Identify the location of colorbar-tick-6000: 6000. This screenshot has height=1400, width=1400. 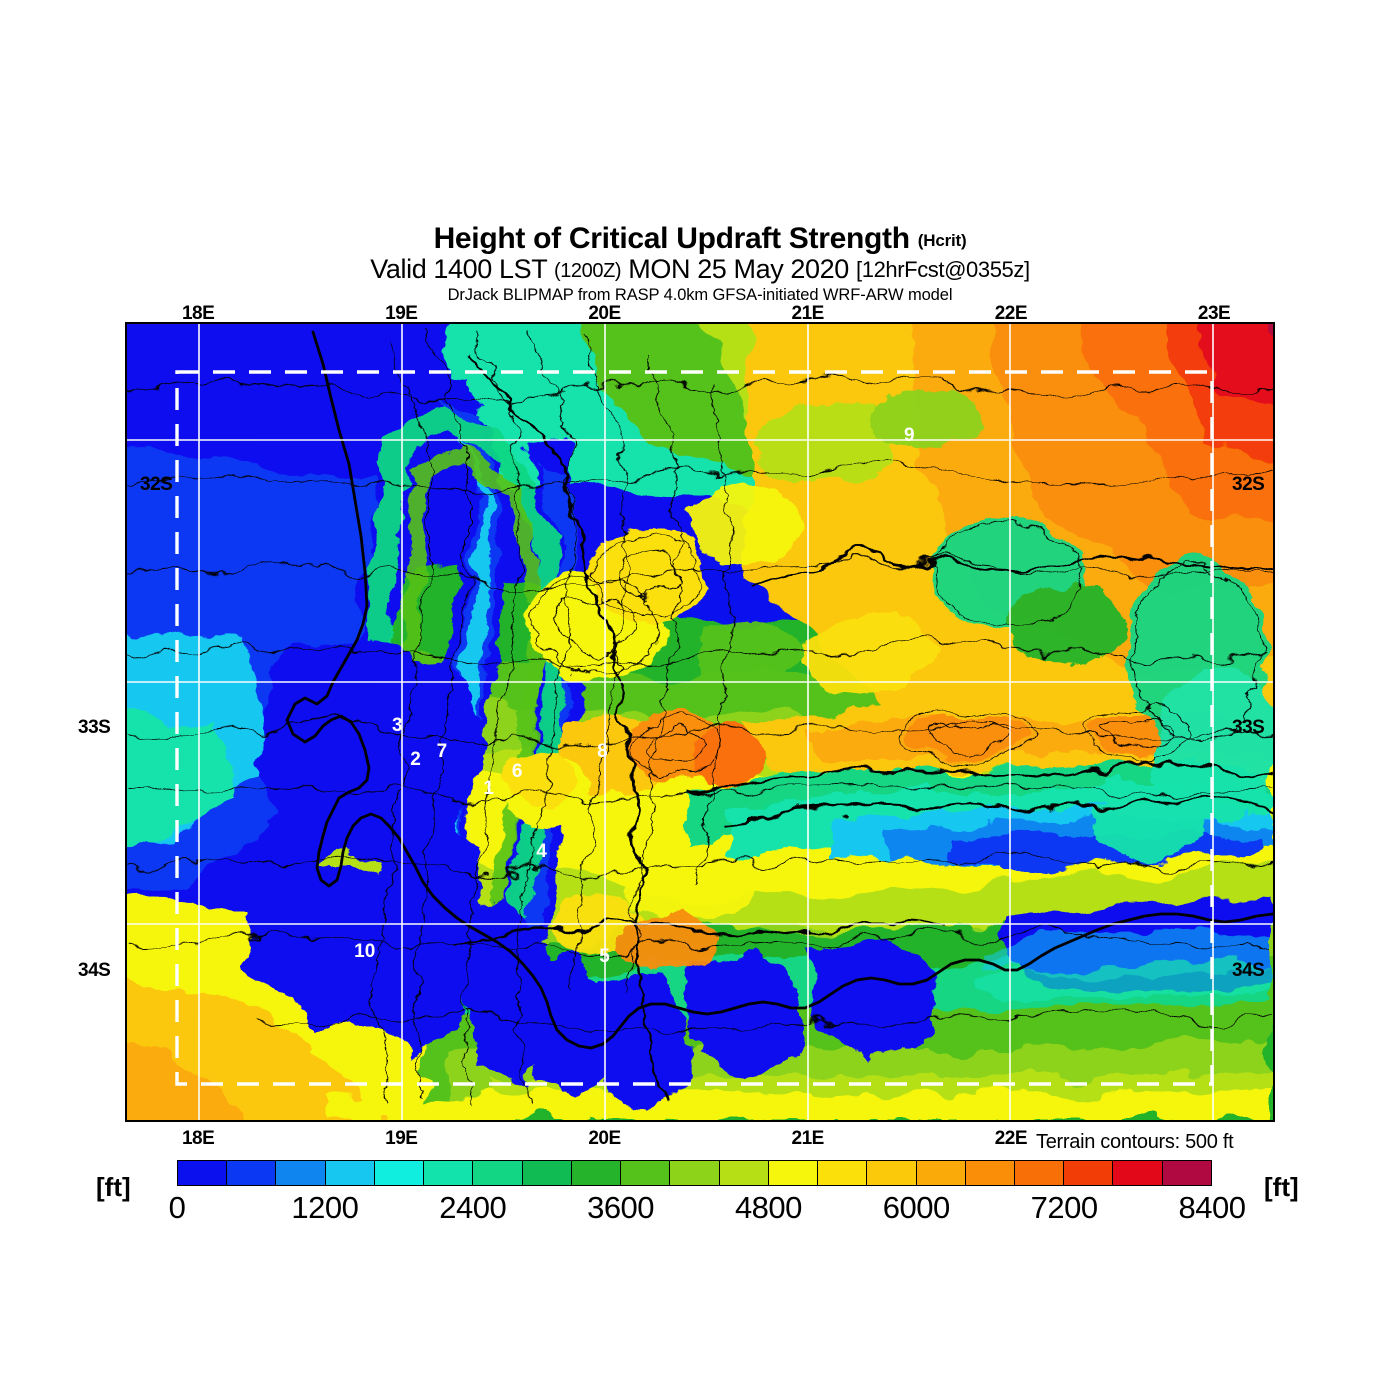
(916, 1207).